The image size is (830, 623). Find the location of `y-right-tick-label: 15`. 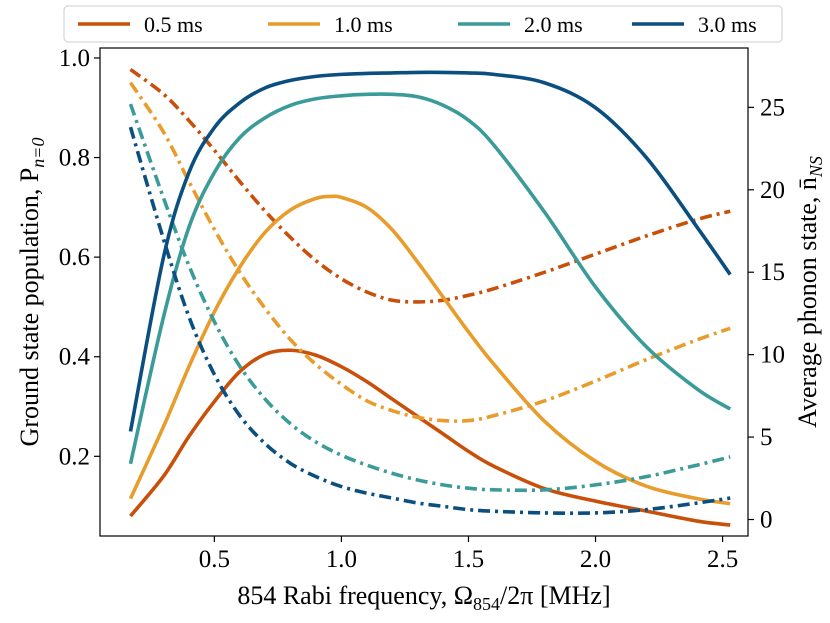

y-right-tick-label: 15 is located at coordinates (772, 272).